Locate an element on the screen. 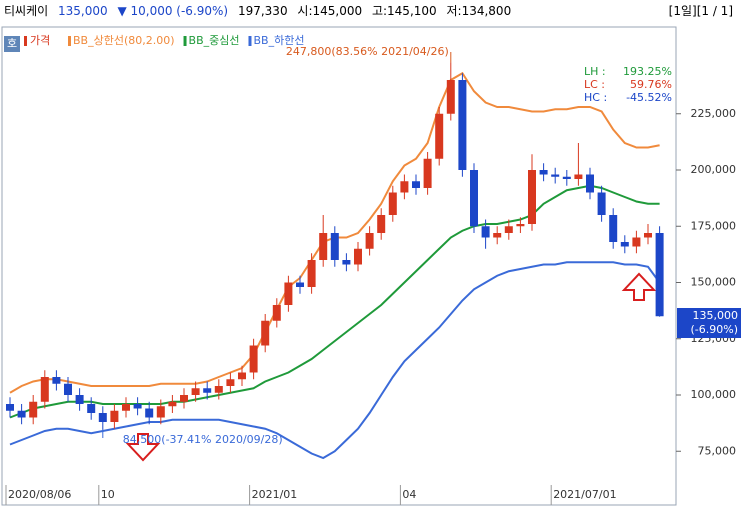  x-tick-label: 04 is located at coordinates (409, 494).